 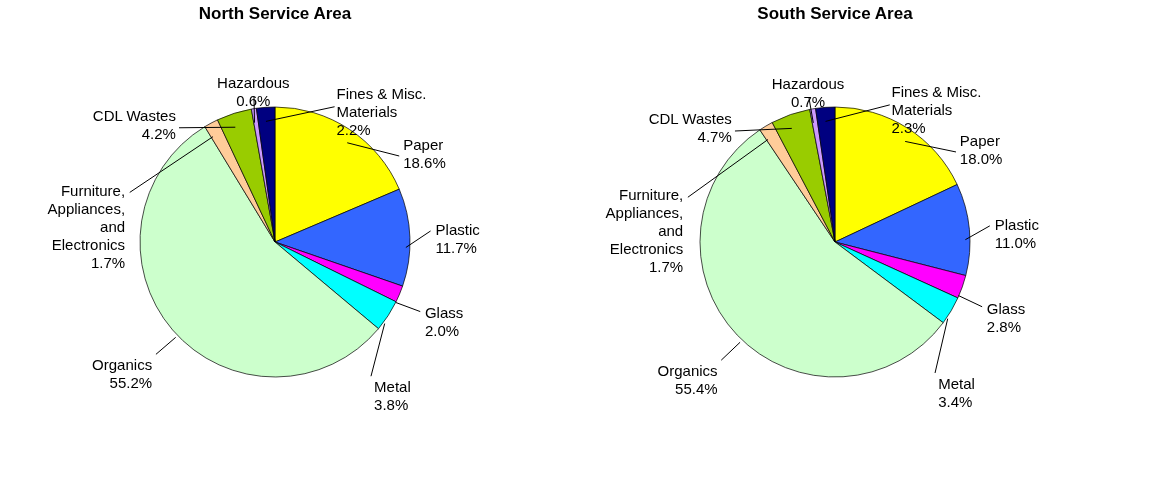 I want to click on chart-title: South Service Area, so click(x=835, y=13).